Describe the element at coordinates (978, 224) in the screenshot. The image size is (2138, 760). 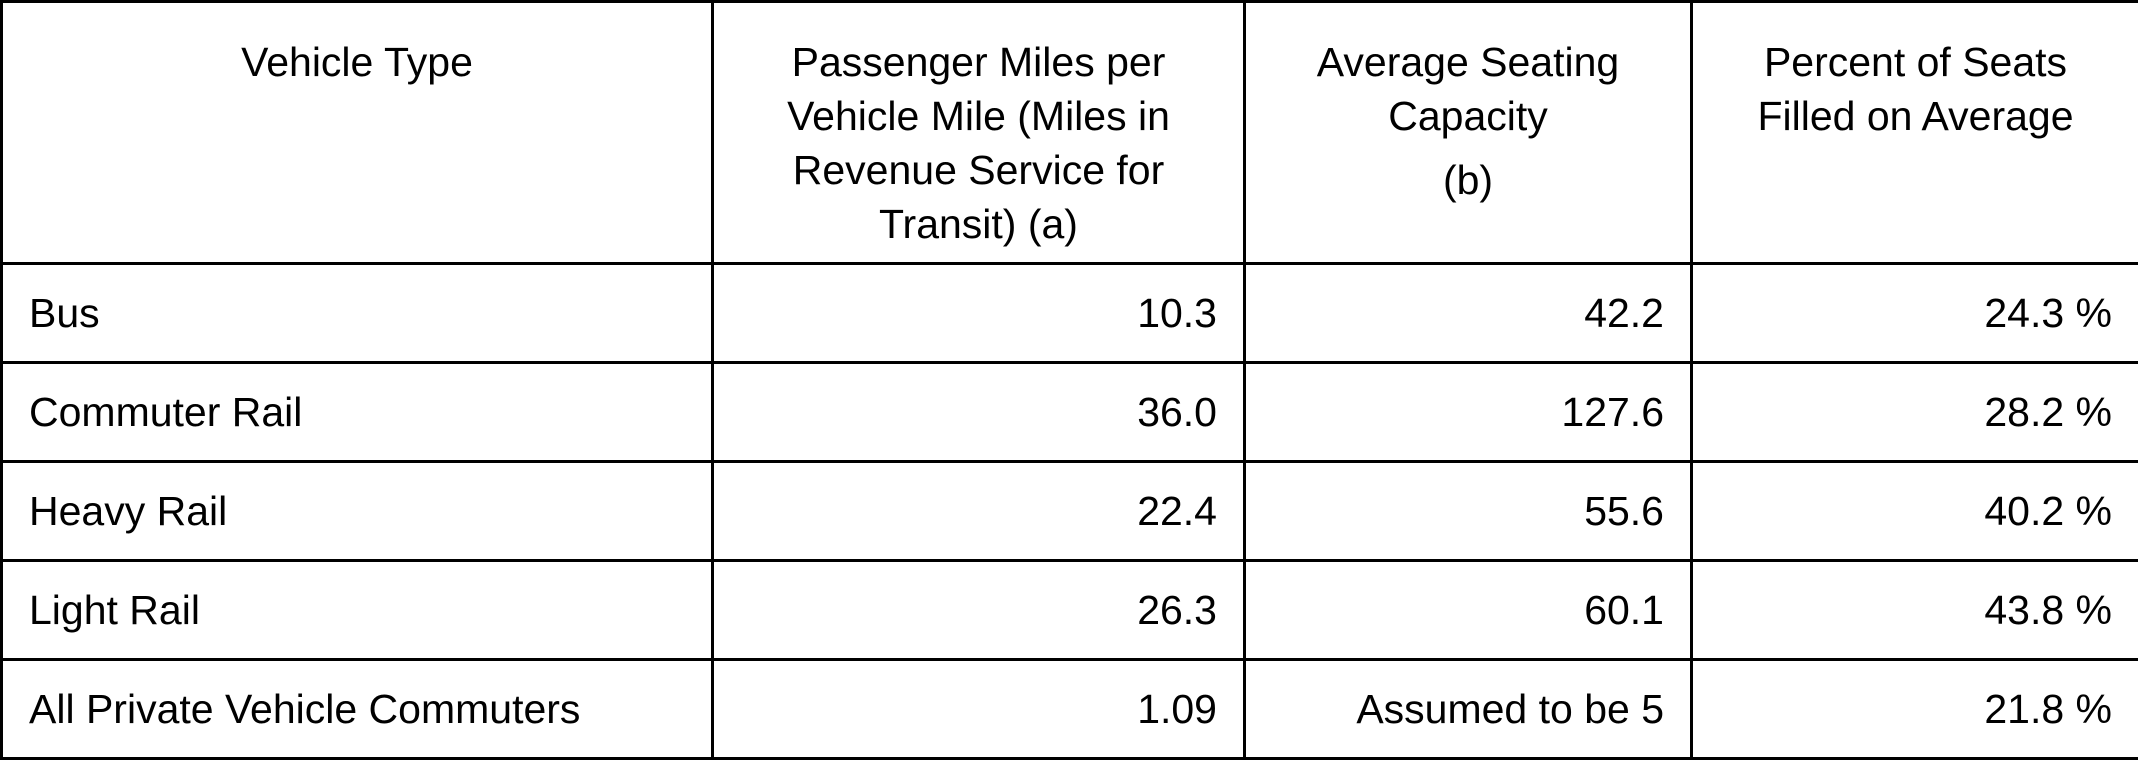
I see `header-line: Transit) (a)` at that location.